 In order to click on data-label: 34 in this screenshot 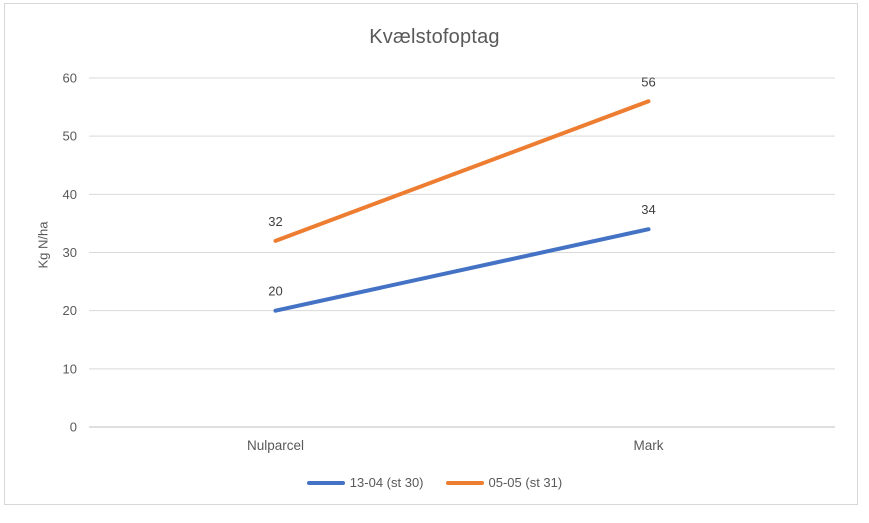, I will do `click(648, 209)`.